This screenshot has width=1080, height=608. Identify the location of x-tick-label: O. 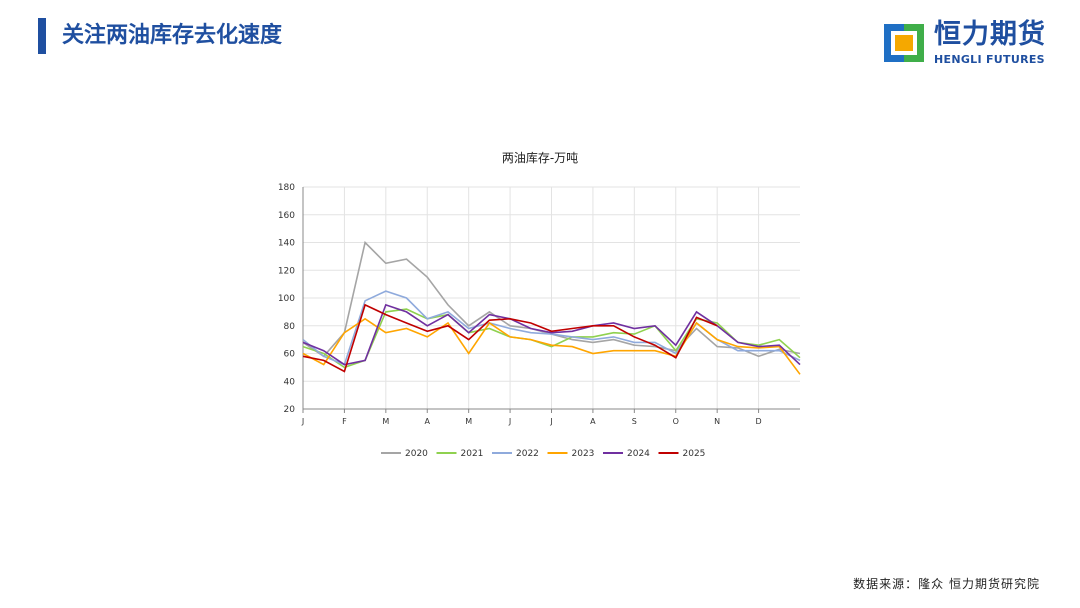
(676, 421).